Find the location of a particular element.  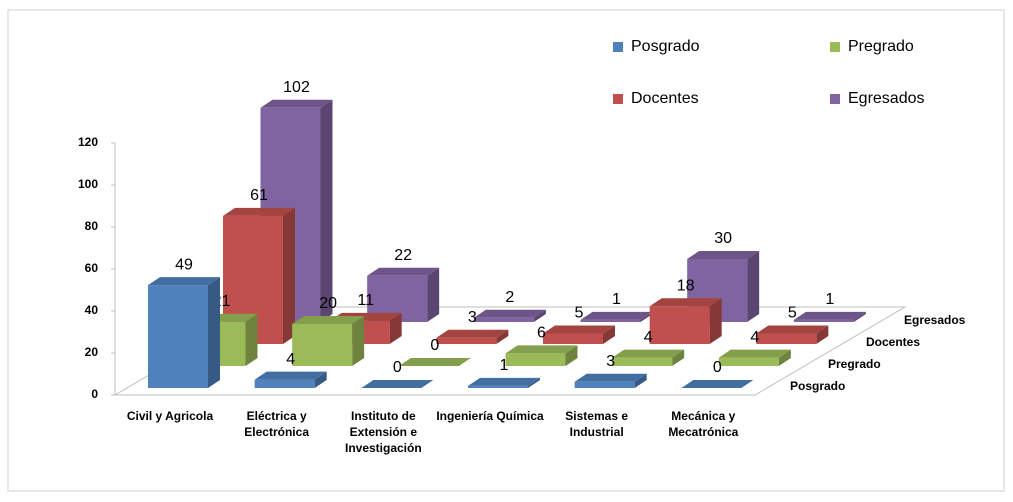

x-tick-label: Sistemas e Industrial is located at coordinates (597, 424).